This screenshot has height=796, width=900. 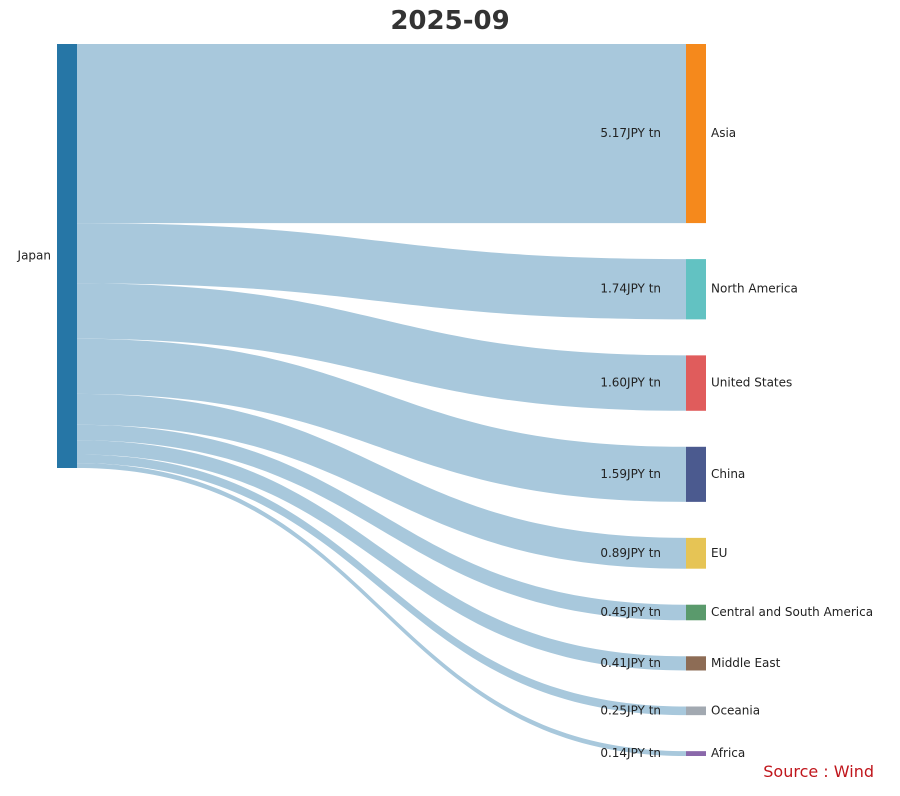 I want to click on node-north-america, so click(x=696, y=289).